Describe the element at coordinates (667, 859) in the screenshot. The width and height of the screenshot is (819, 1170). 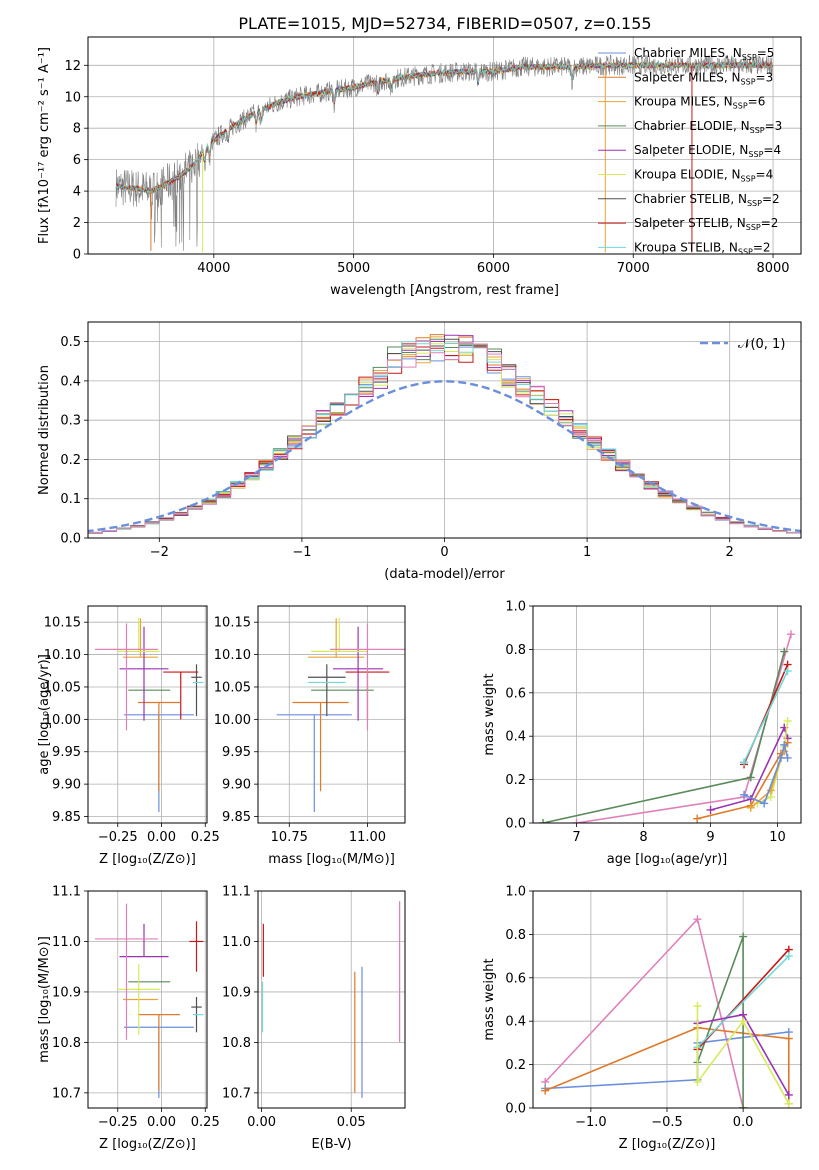
I see `x-axis-label: age [log₁₀(age/yr)]` at that location.